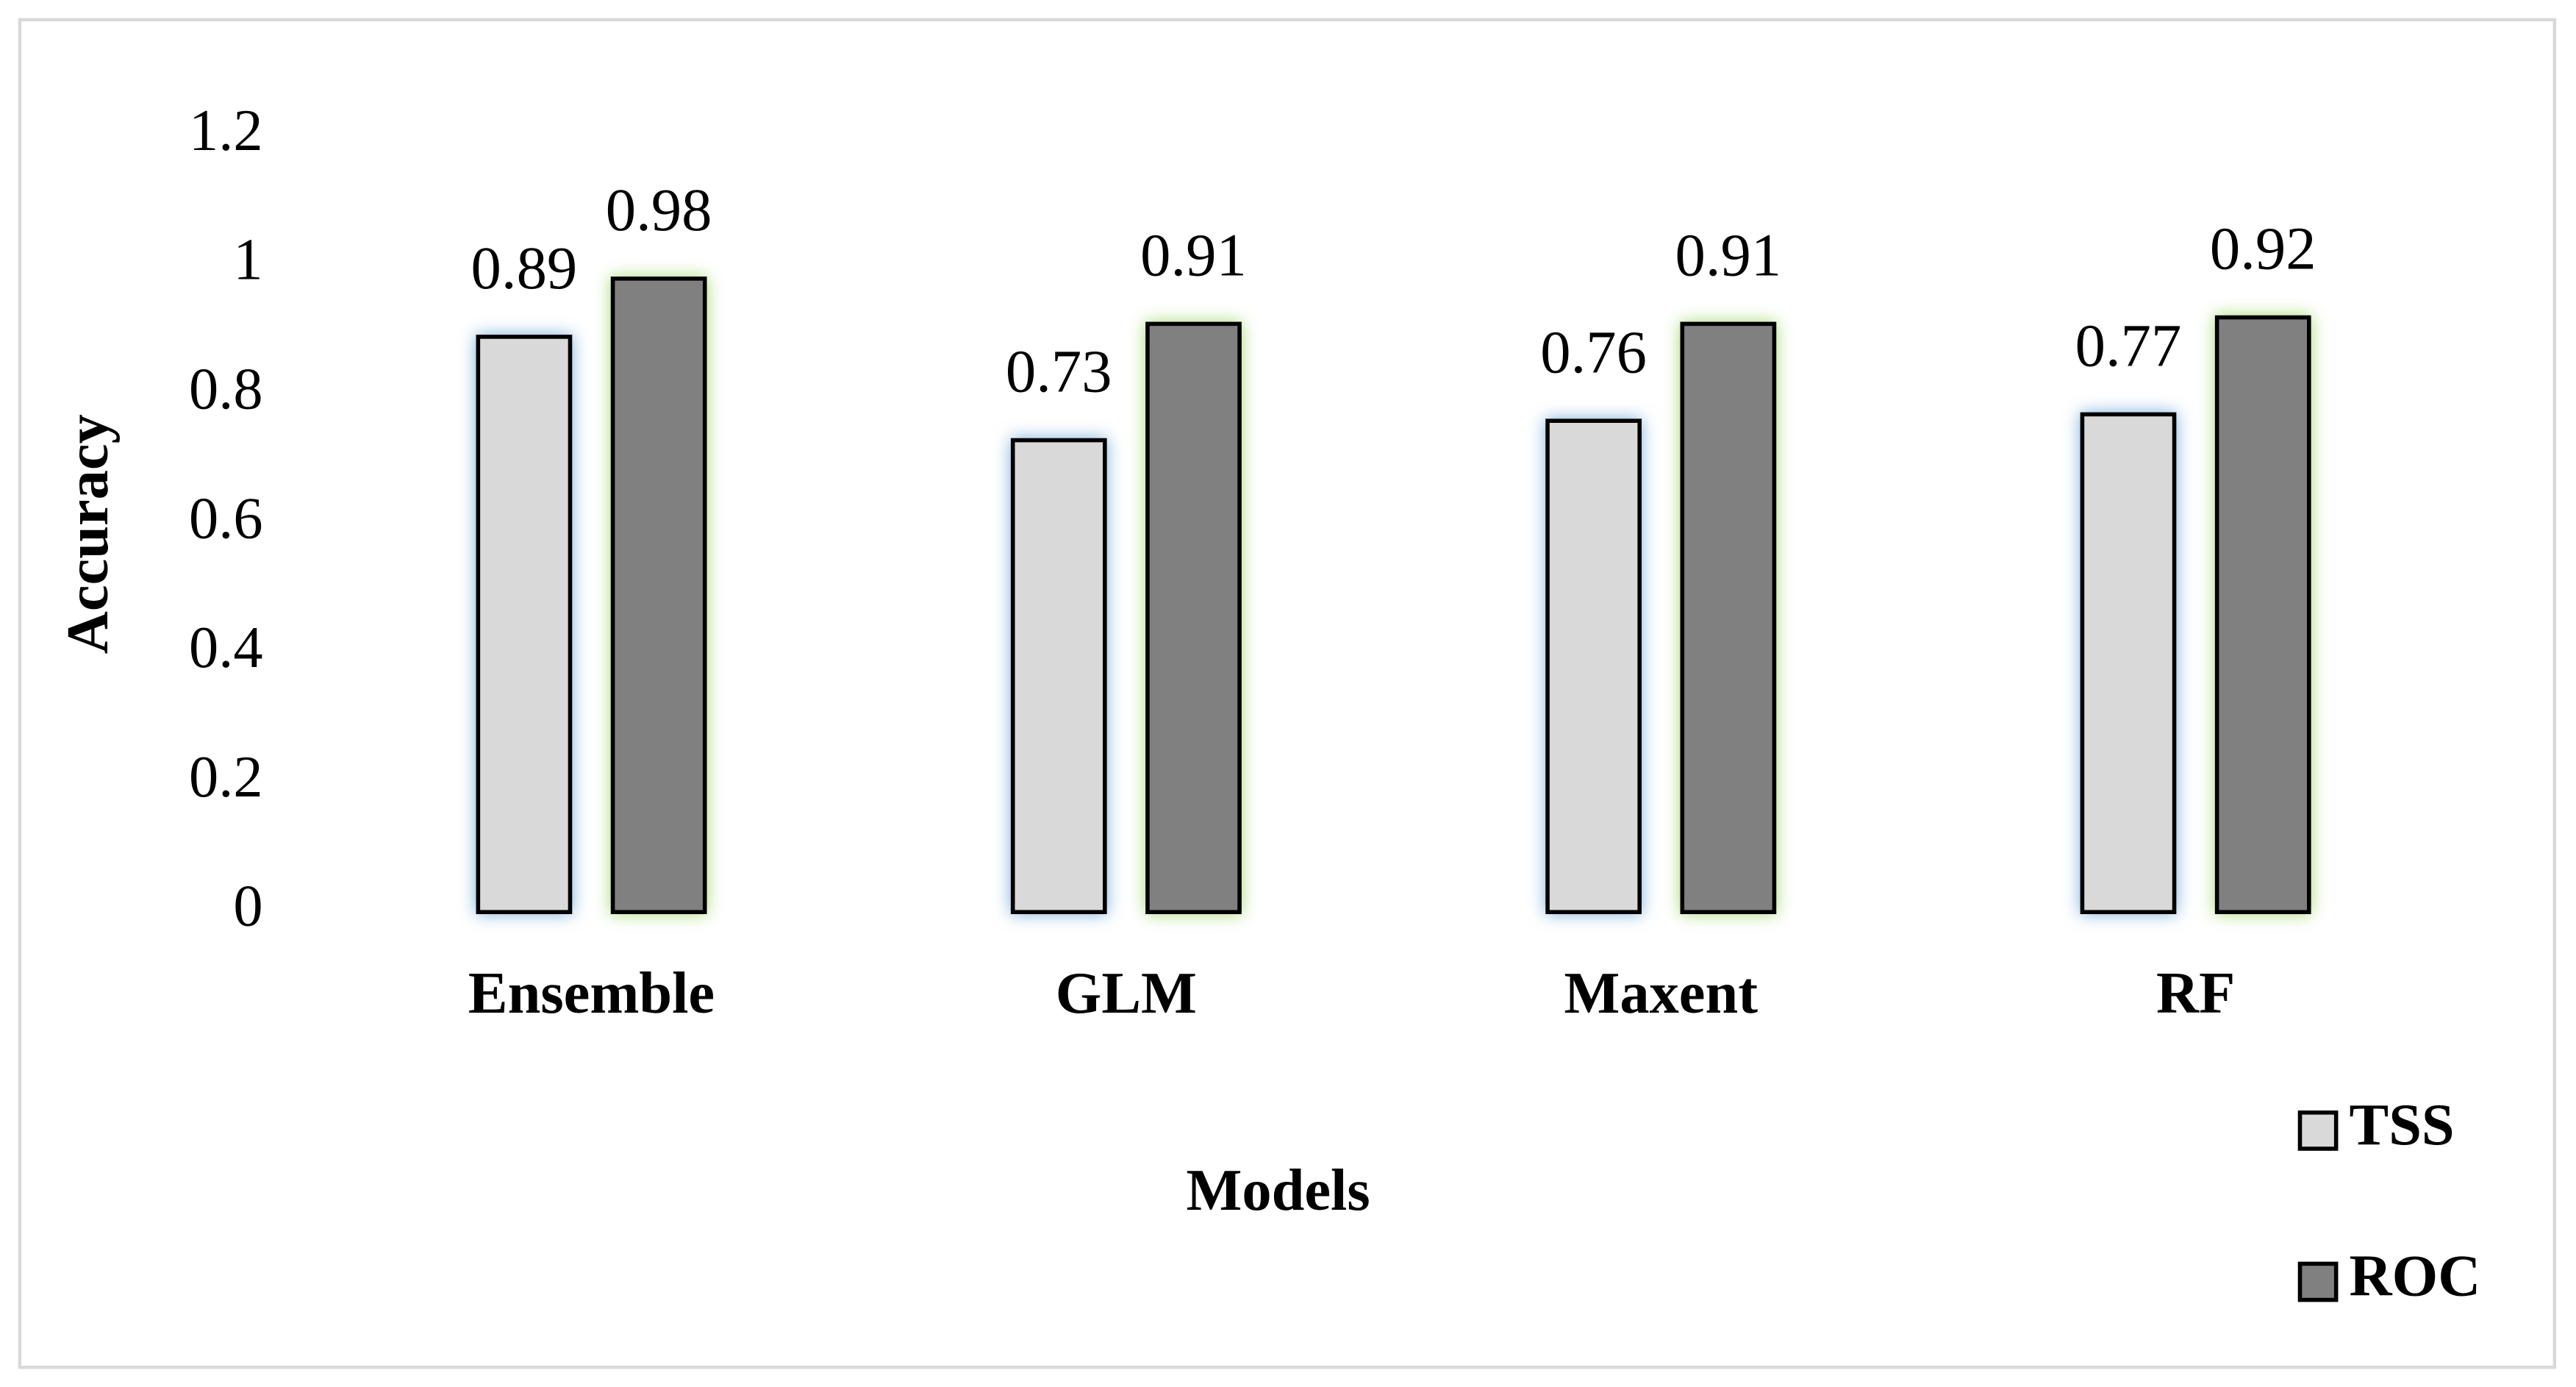 This screenshot has height=1387, width=2576. Describe the element at coordinates (1278, 1190) in the screenshot. I see `x-axis-title: Models` at that location.